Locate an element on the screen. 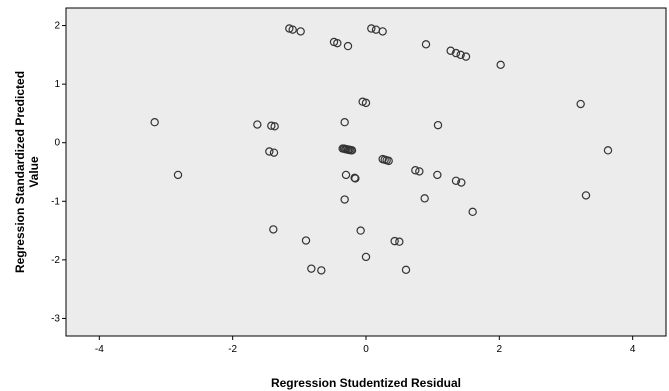  y-tick-label: -2 is located at coordinates (55, 260).